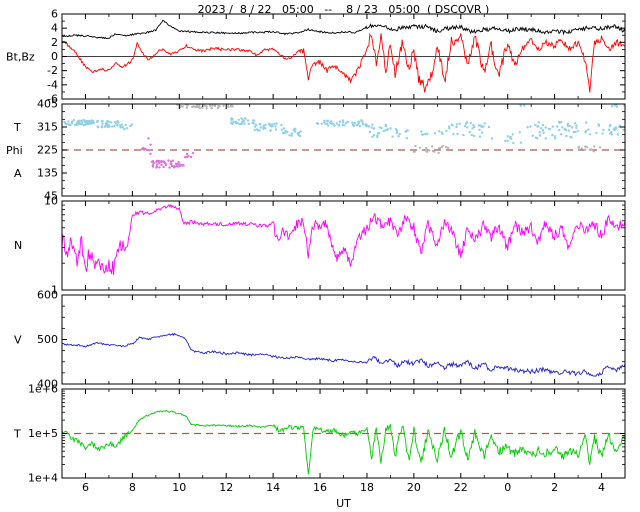 The height and width of the screenshot is (512, 640). I want to click on temperature-ytick-label: 1e+4, so click(43, 478).